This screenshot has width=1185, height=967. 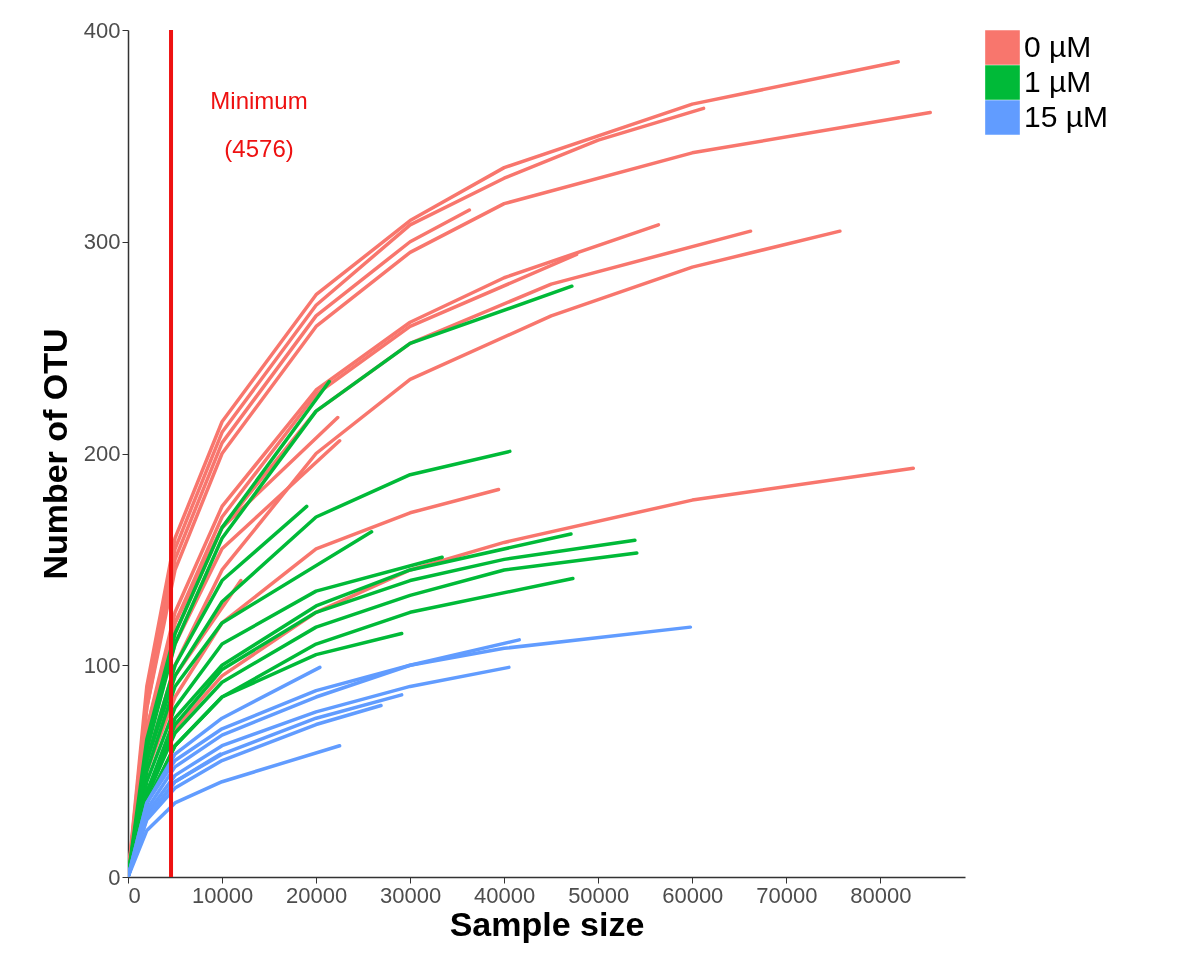 What do you see at coordinates (222, 895) in the screenshot?
I see `x-tick-label: 10000` at bounding box center [222, 895].